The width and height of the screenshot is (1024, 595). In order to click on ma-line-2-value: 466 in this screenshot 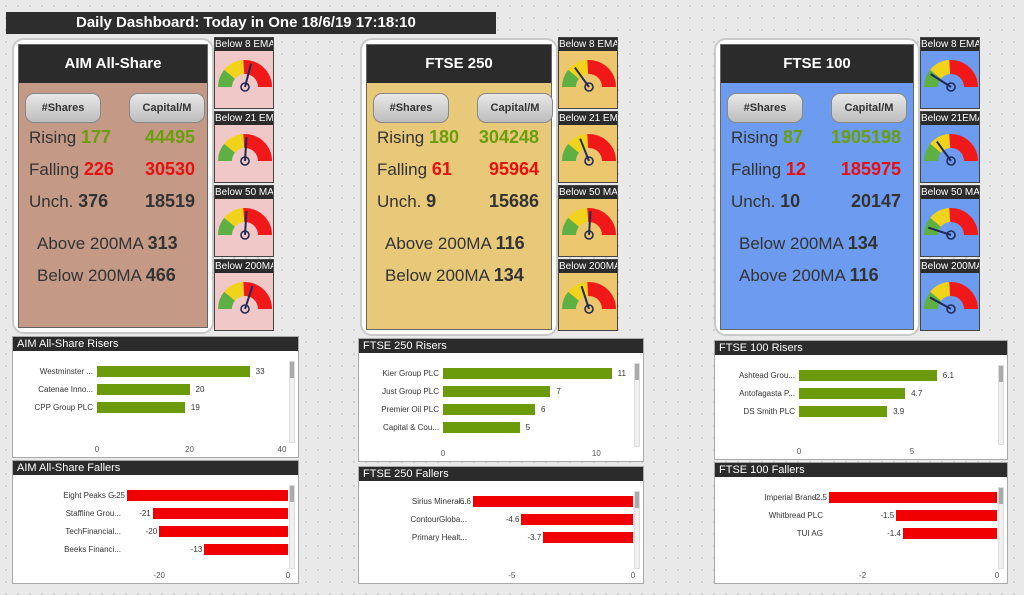, I will do `click(160, 275)`.